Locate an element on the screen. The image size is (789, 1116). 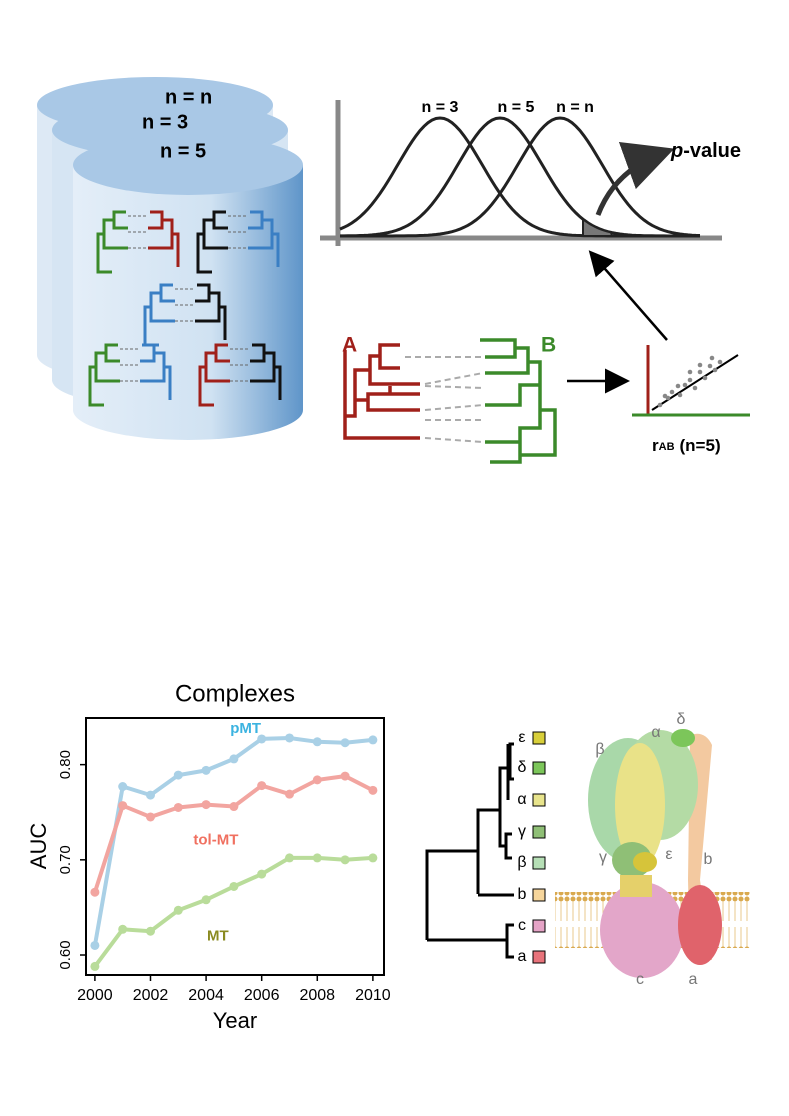
structure-label: ε is located at coordinates (668, 854).